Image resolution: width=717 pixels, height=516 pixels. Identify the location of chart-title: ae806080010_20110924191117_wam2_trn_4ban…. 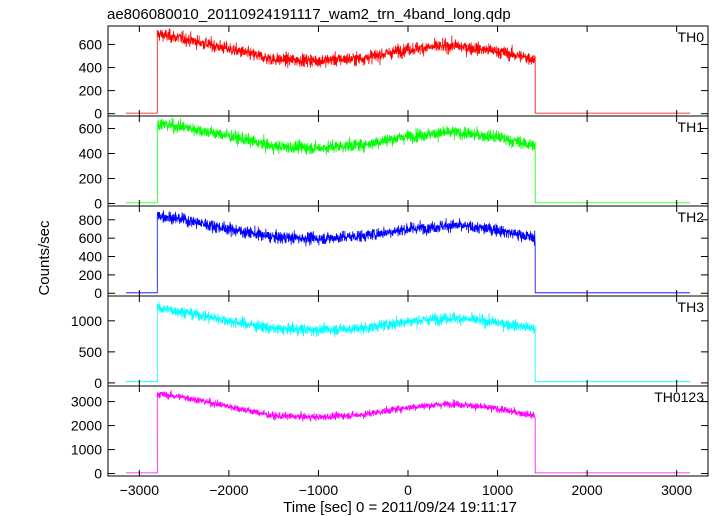
(309, 14).